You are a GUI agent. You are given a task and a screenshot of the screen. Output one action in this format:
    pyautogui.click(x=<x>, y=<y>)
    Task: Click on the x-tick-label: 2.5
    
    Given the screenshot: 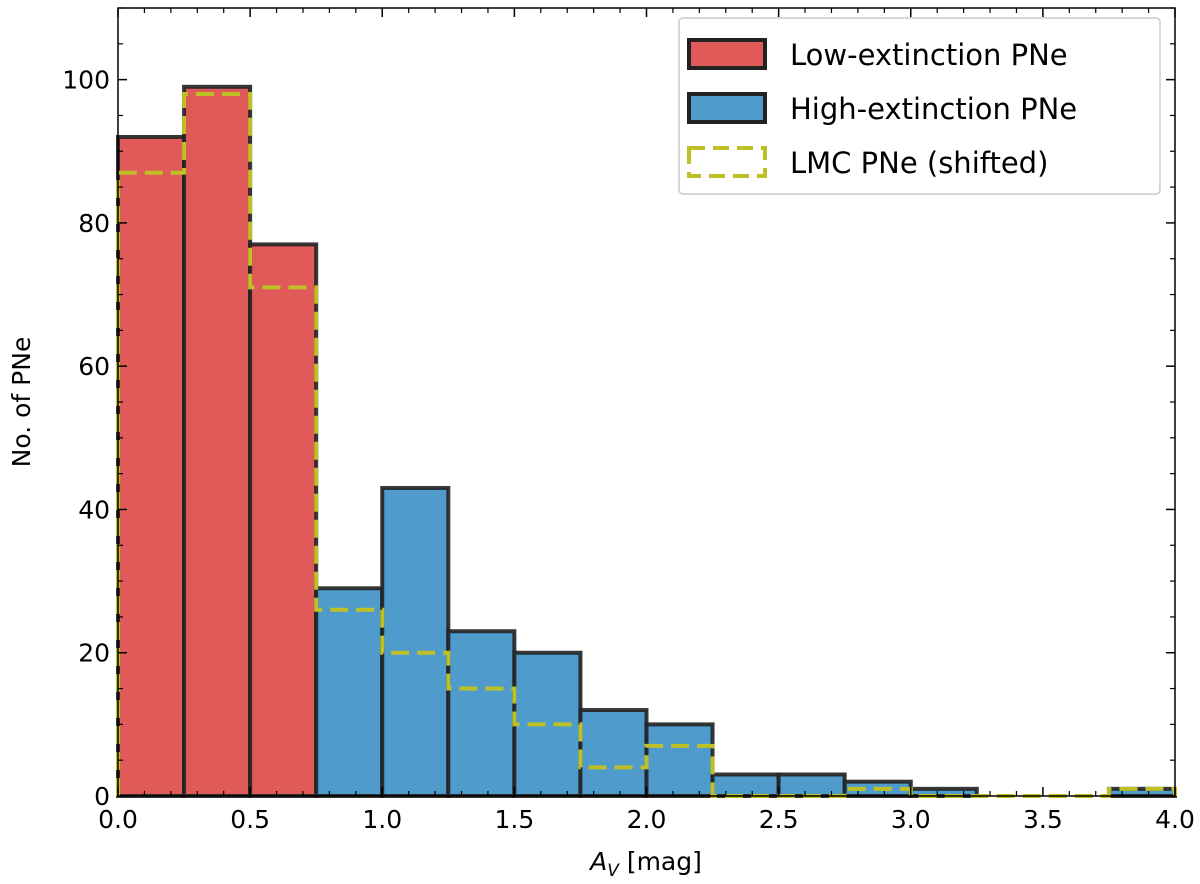 What is the action you would take?
    pyautogui.click(x=779, y=819)
    